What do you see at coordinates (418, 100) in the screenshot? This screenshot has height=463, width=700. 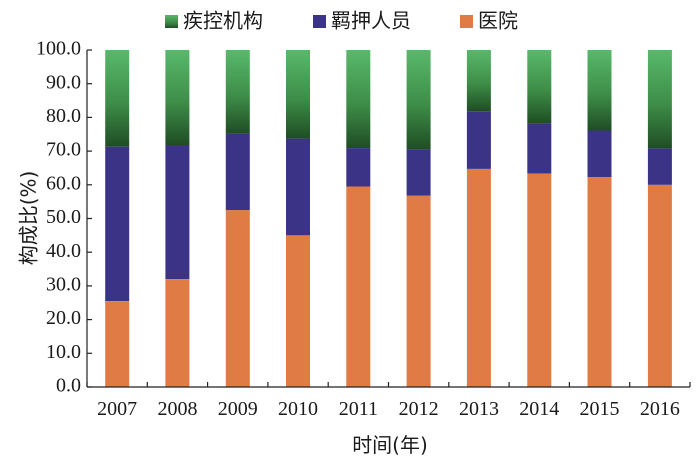 I see `bar-cdc-2012` at bounding box center [418, 100].